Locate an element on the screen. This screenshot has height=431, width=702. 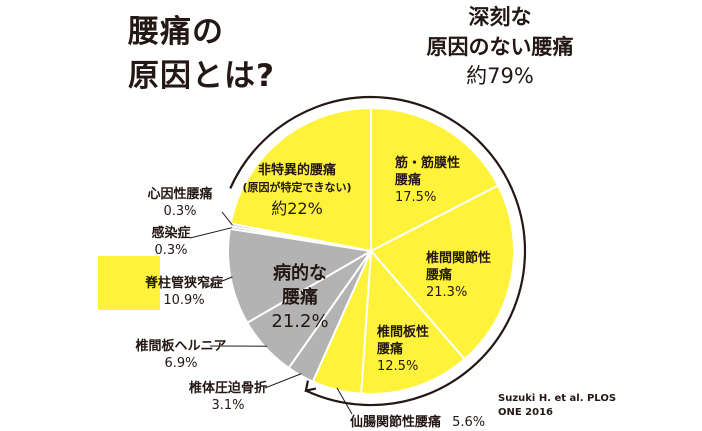
slice-label-nonspecific: 非特異的腰痛 (原因が特定できない) 約22% is located at coordinates (297, 191).